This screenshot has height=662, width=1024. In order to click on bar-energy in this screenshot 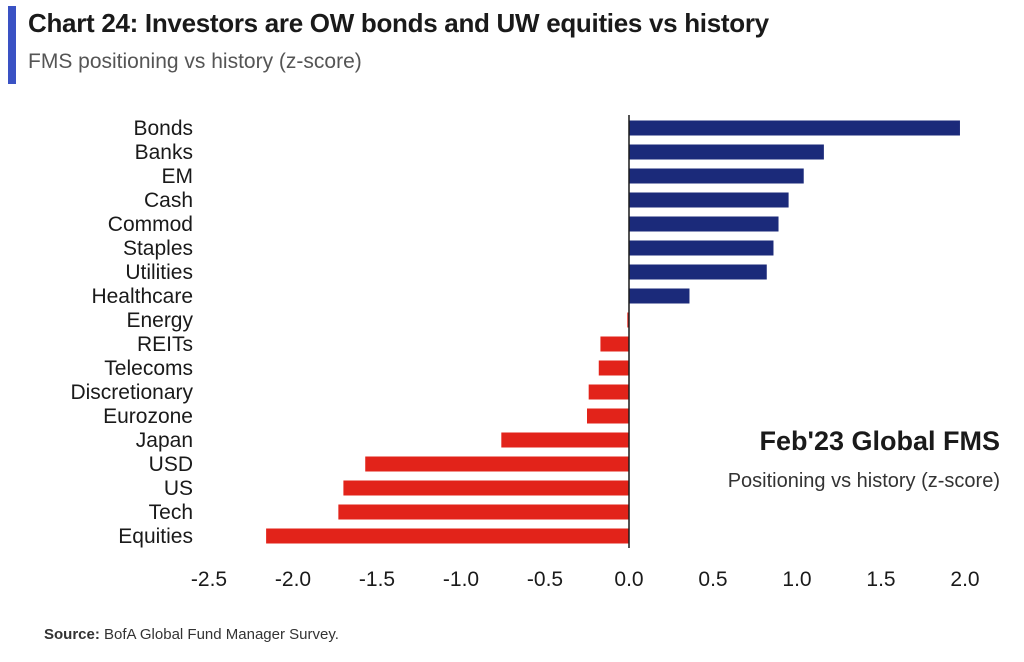, I will do `click(628, 320)`.